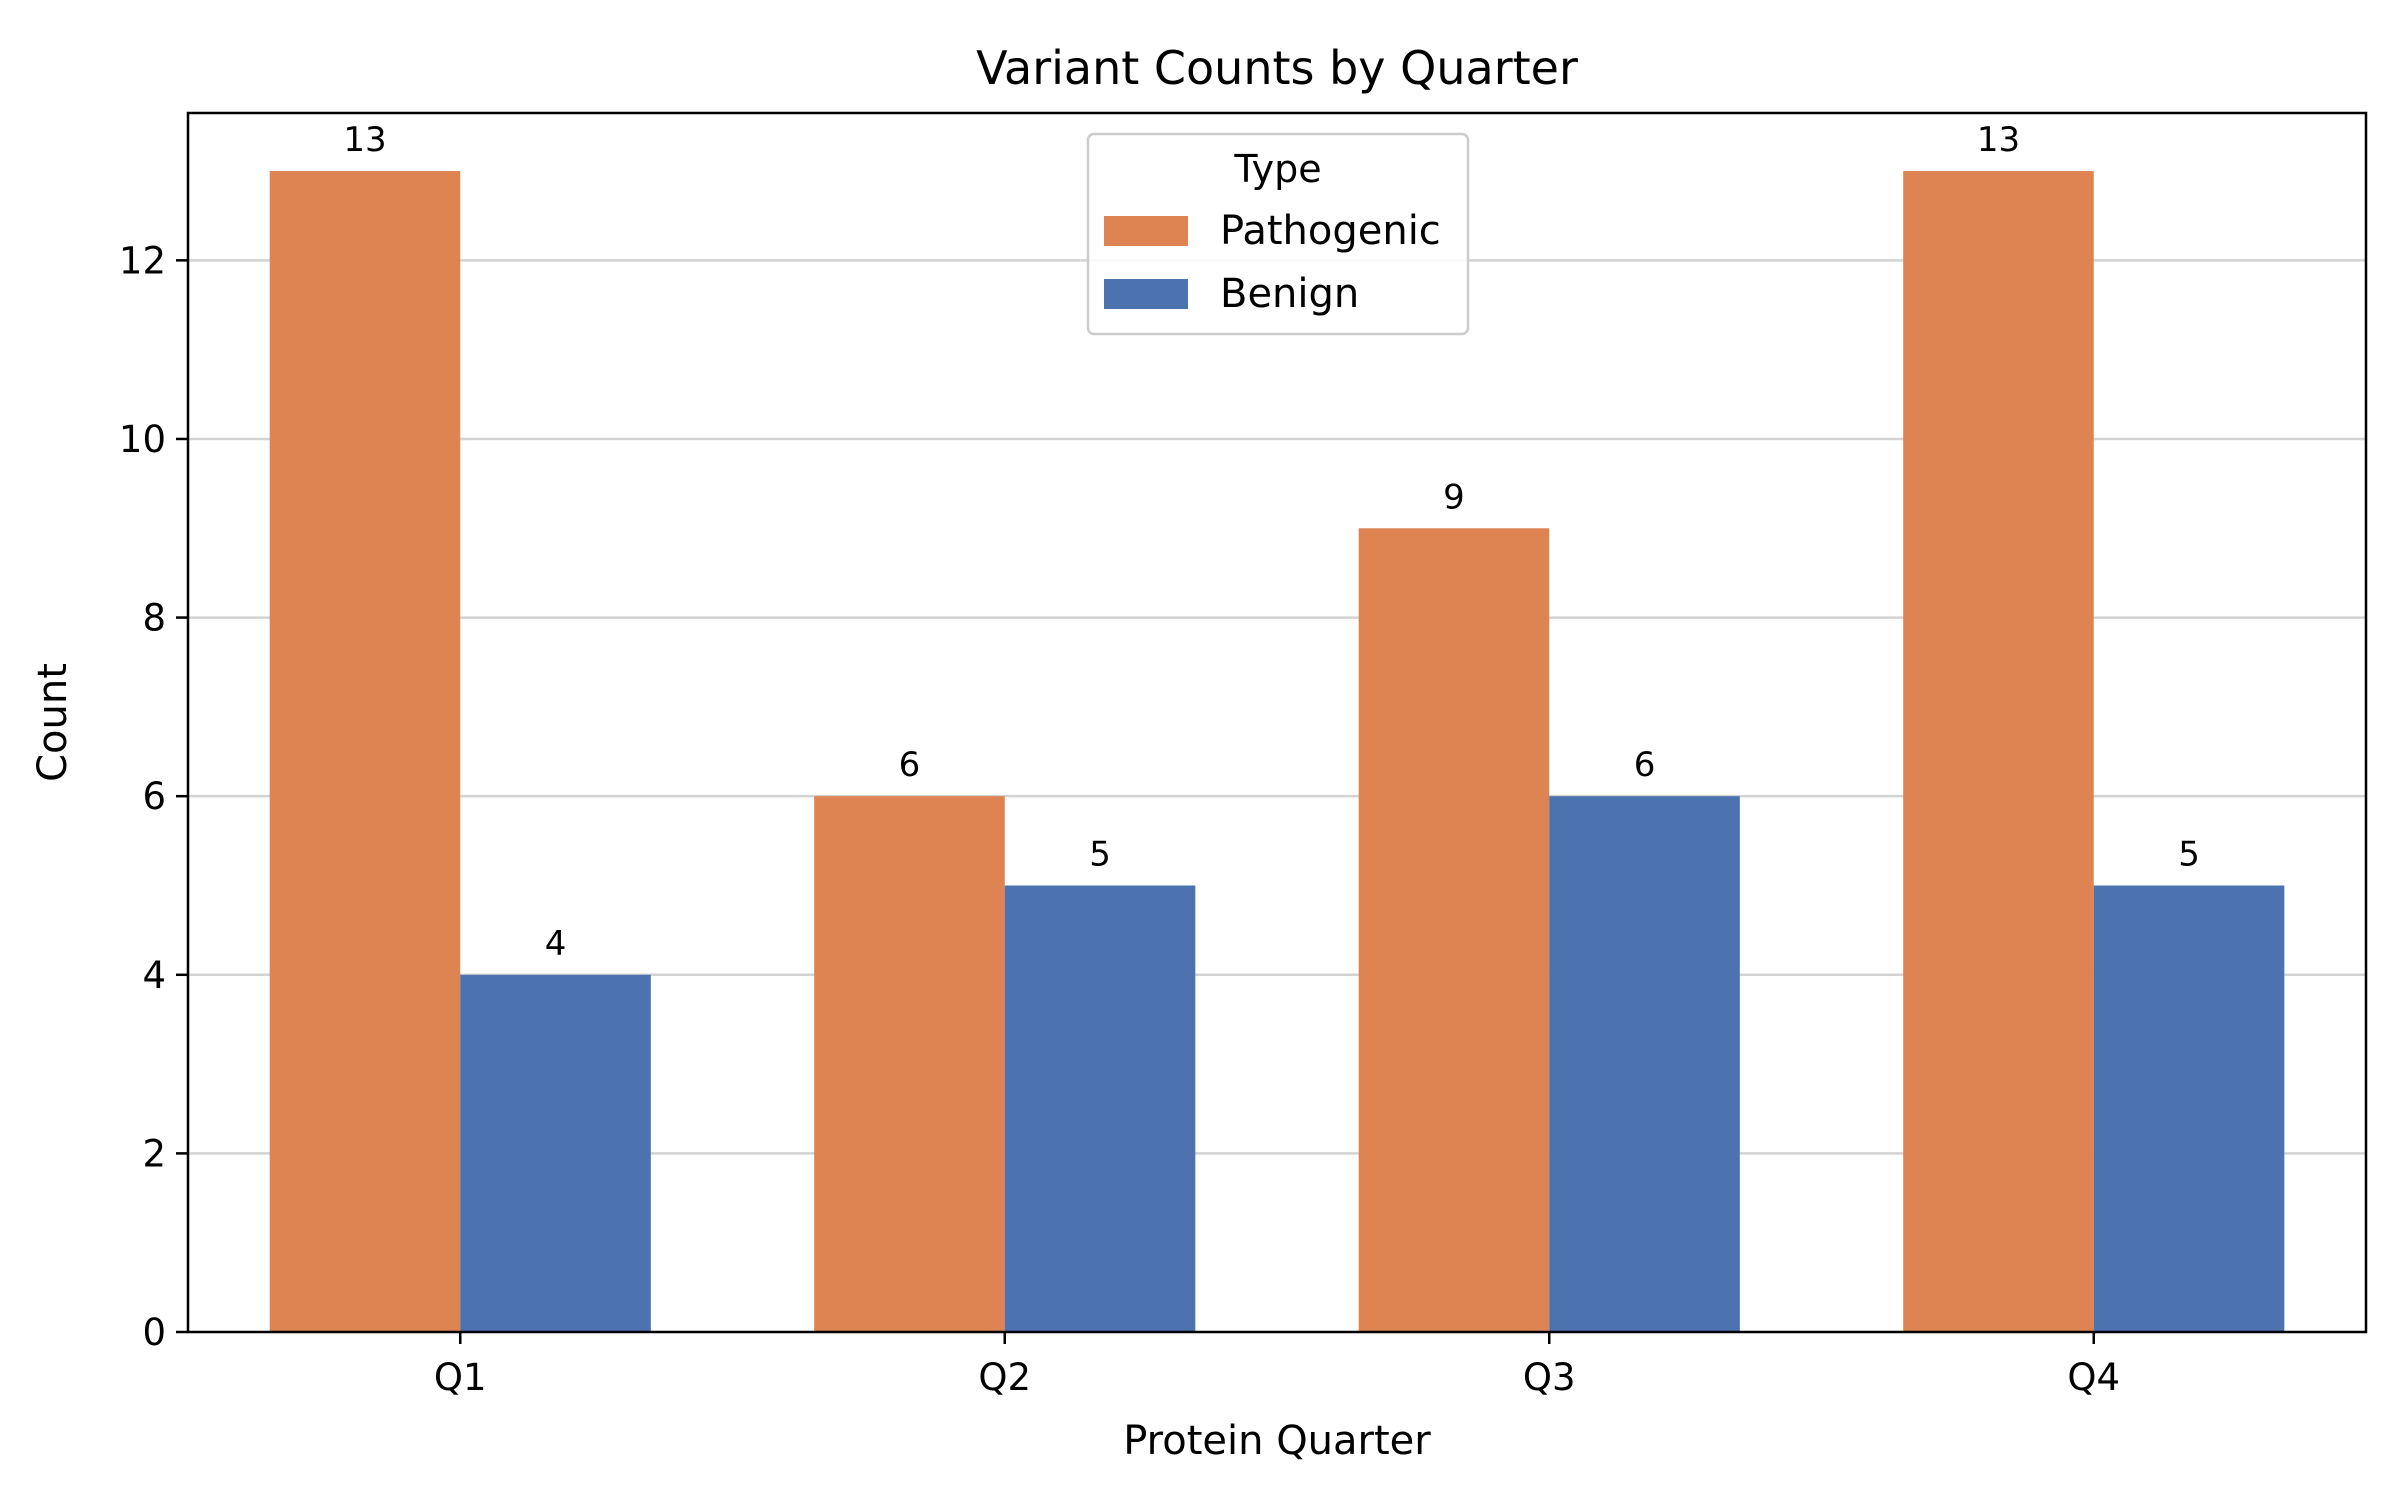  What do you see at coordinates (53, 722) in the screenshot?
I see `y-axis-title: Count` at bounding box center [53, 722].